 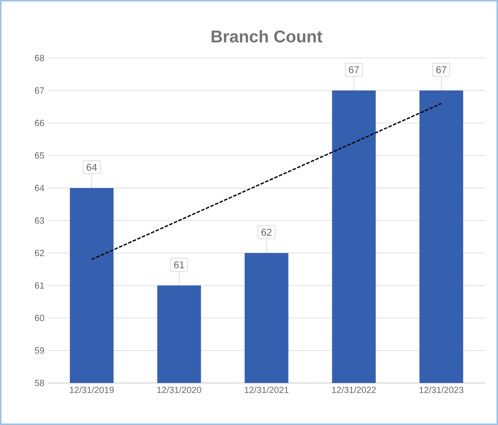 What do you see at coordinates (39, 383) in the screenshot?
I see `y-tick-label: 58` at bounding box center [39, 383].